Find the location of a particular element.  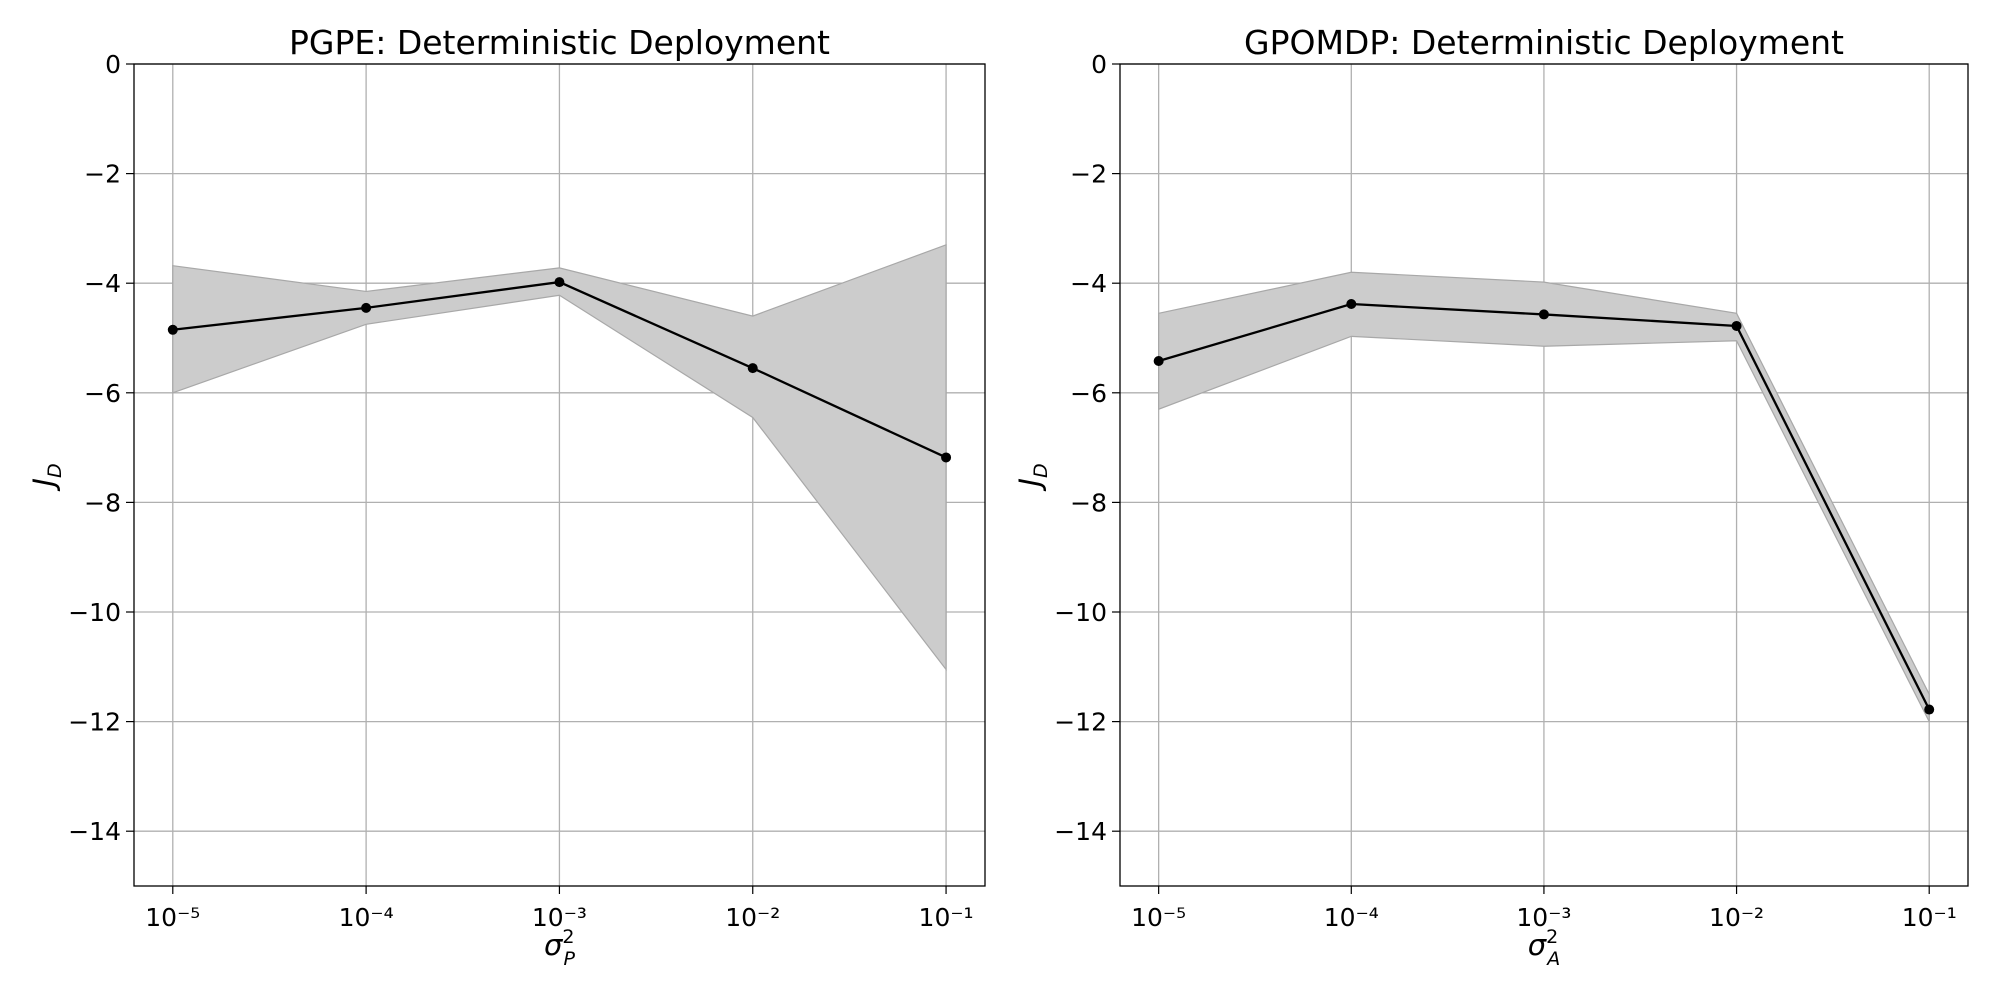

x-label-subscript: A is located at coordinates (1552, 959).